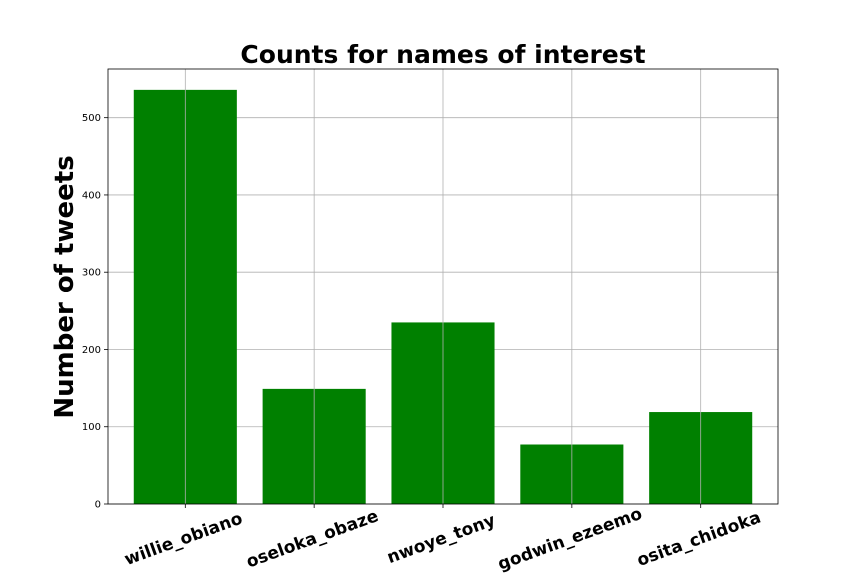 The width and height of the screenshot is (864, 576). What do you see at coordinates (442, 54) in the screenshot?
I see `chart-title: Counts for names of interest` at bounding box center [442, 54].